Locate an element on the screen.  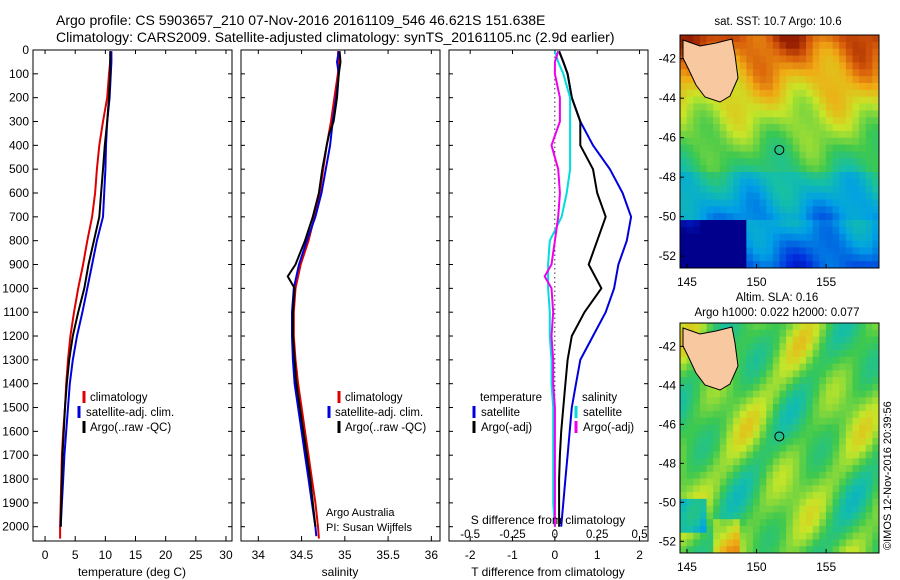
legend-label: climatology is located at coordinates (119, 398).